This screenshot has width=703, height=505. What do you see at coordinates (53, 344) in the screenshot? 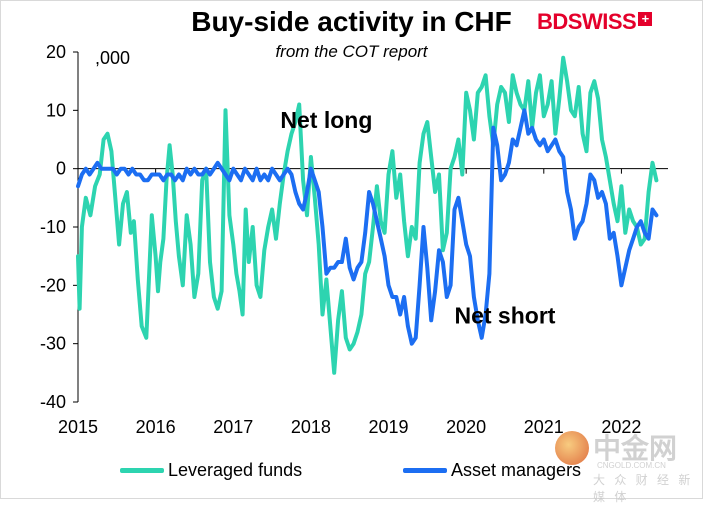
I see `y-tick-label: -30` at bounding box center [53, 344].